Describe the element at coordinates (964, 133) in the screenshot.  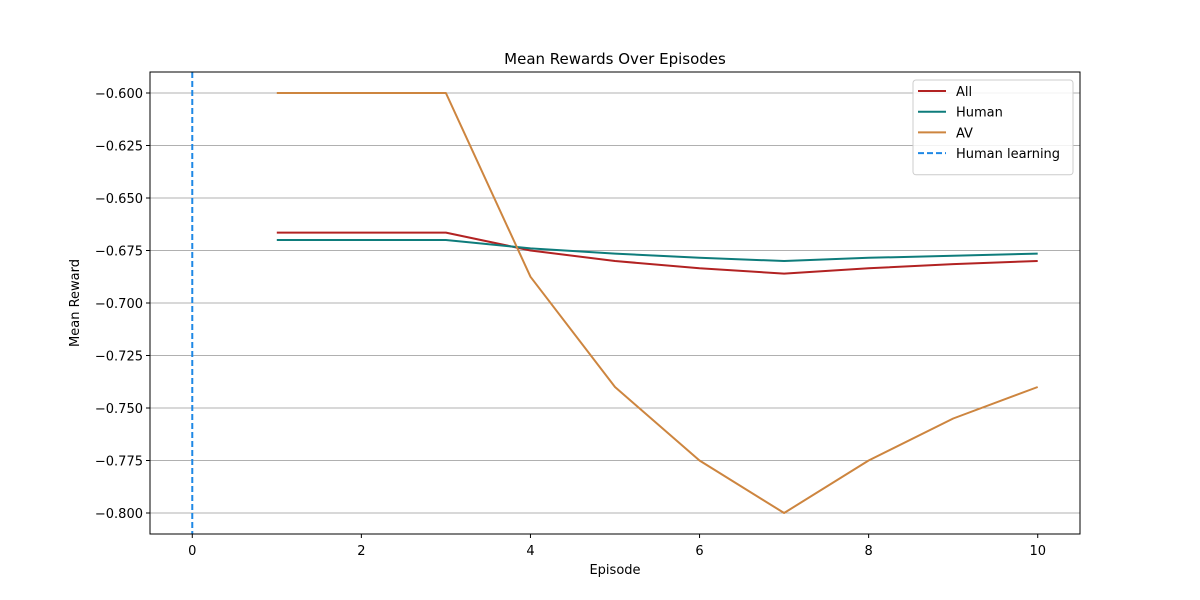
I see `legend-label-av: AV` at that location.